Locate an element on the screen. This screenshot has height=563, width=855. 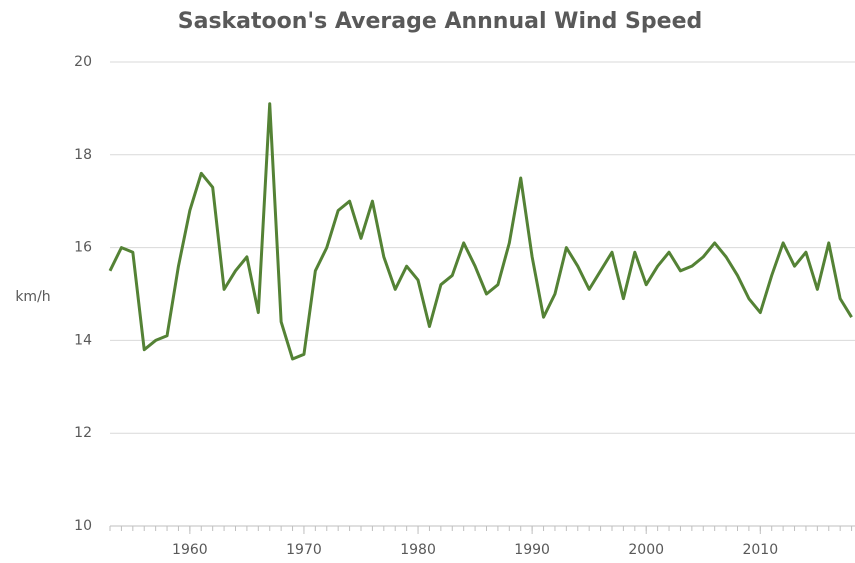
y-axis-label: km/h is located at coordinates (32, 297).